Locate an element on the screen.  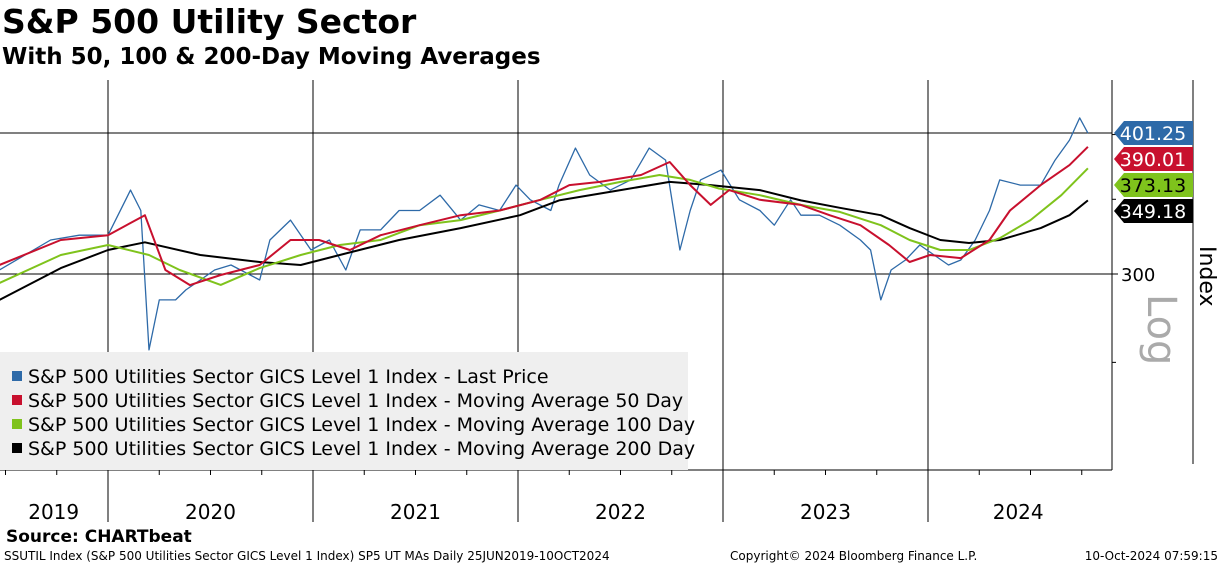
chart-title: S&P 500 Utility Sector is located at coordinates (209, 21).